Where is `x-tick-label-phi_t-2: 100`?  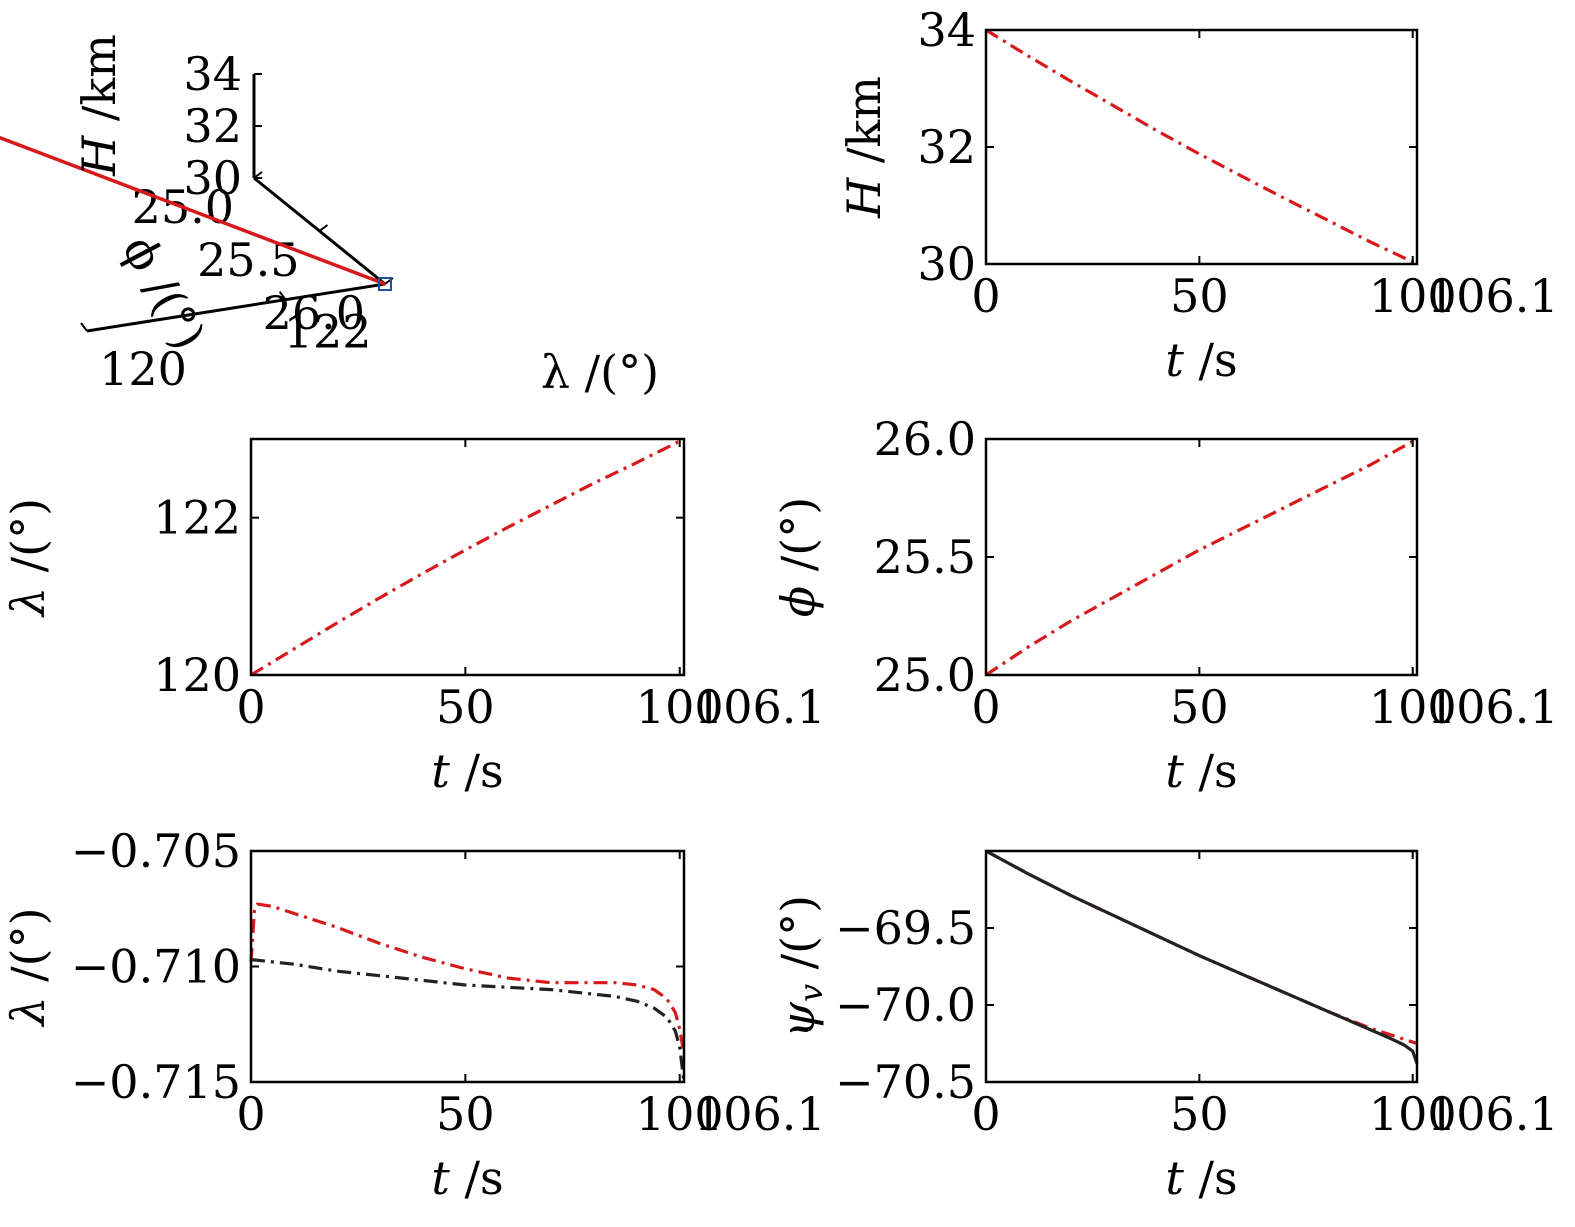 x-tick-label-phi_t-2: 100 is located at coordinates (1413, 707).